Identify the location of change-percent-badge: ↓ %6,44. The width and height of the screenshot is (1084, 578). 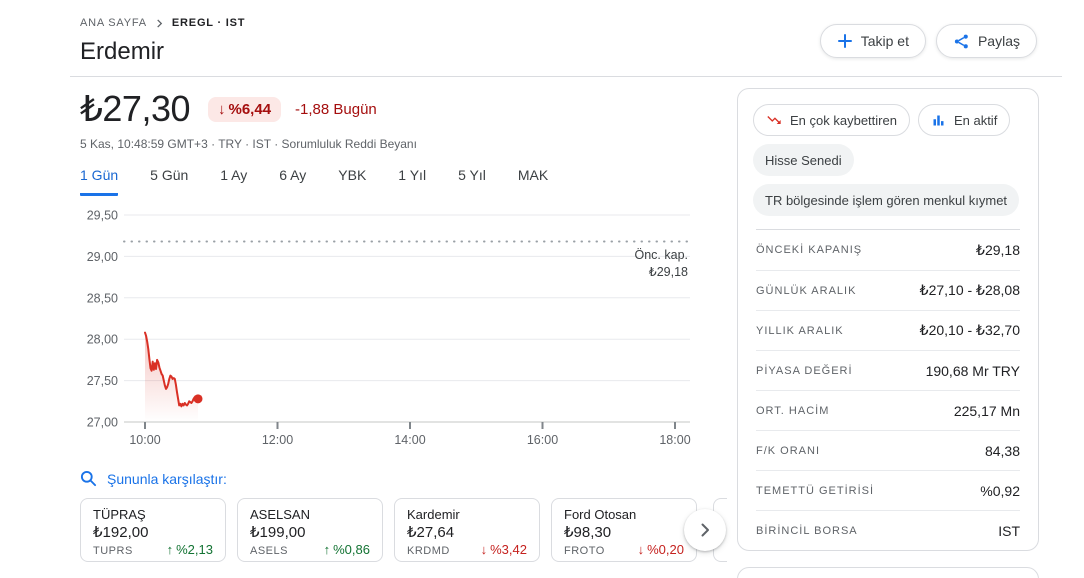
(245, 109).